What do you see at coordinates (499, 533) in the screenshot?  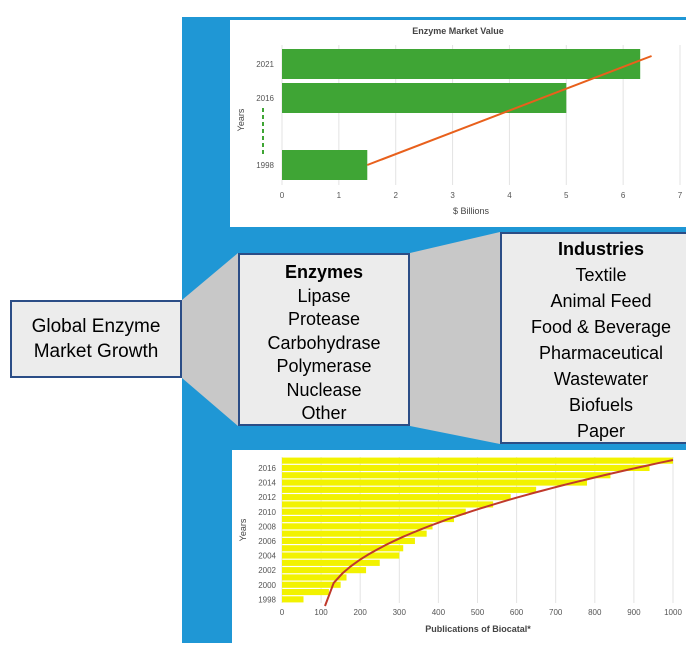 I see `trend-curve` at bounding box center [499, 533].